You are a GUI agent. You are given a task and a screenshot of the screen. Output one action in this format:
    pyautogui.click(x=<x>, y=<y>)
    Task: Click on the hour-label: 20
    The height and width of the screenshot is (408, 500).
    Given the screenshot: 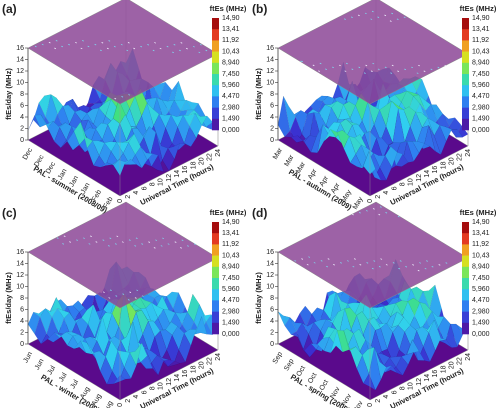 What is the action you would take?
    pyautogui.click(x=202, y=365)
    